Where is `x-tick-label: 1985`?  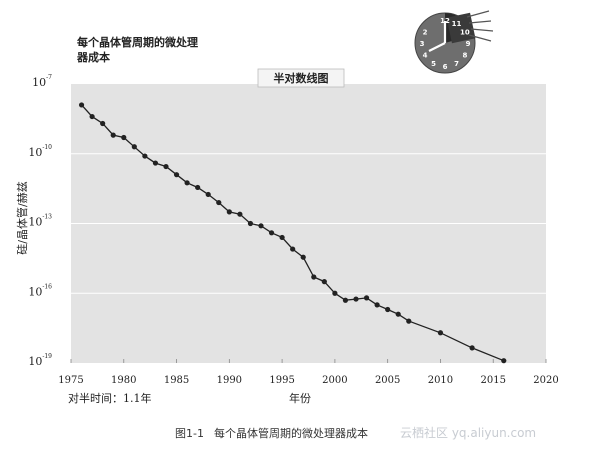
x-tick-label: 1985 is located at coordinates (176, 380).